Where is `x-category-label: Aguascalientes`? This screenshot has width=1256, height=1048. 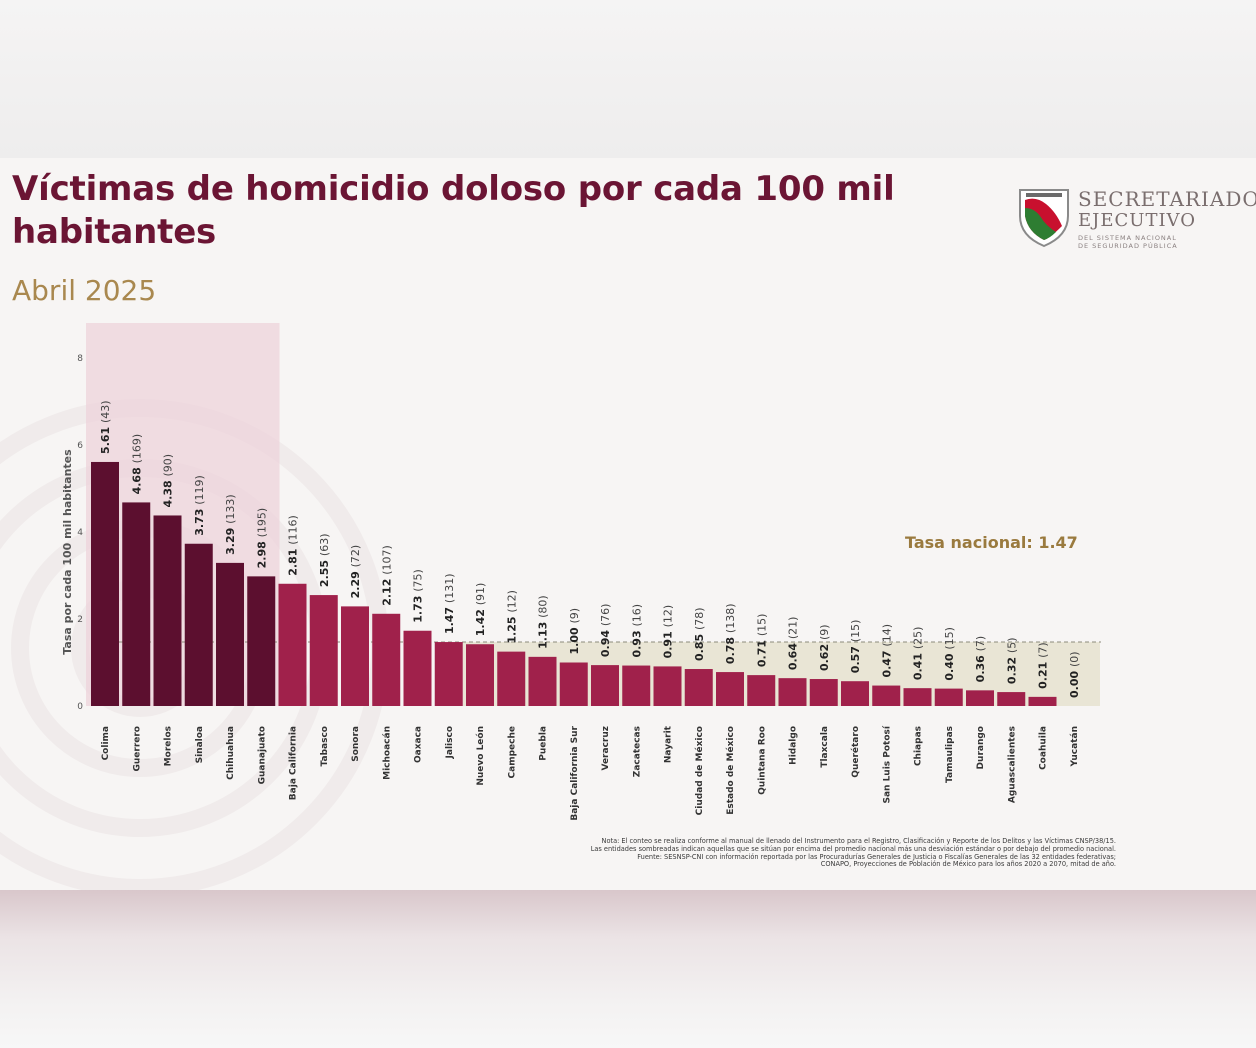 x-category-label: Aguascalientes is located at coordinates (1012, 764).